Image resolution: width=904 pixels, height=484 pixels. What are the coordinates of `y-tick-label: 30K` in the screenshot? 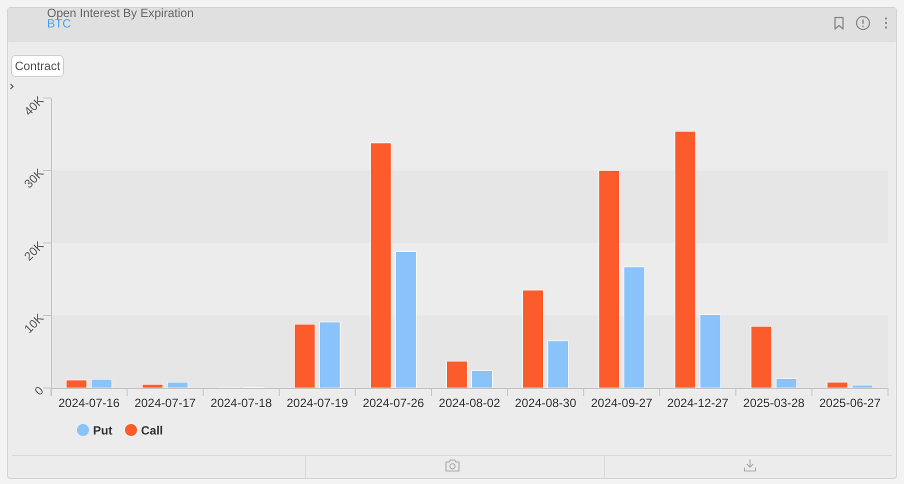 It's located at (33, 178).